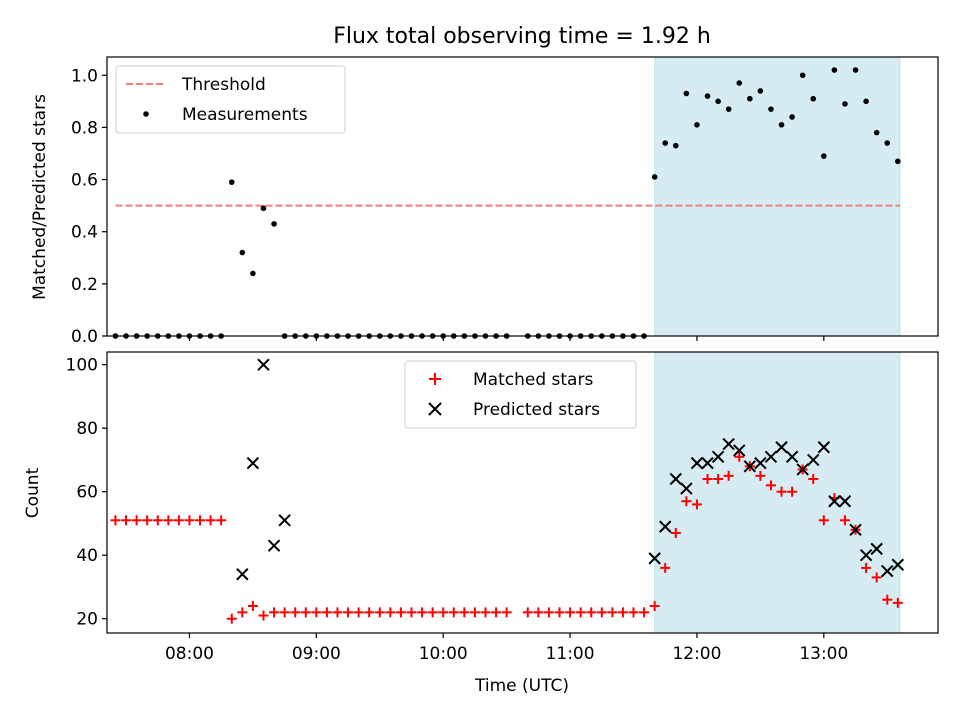 This screenshot has width=960, height=720. I want to click on top-legend-frame, so click(230, 99).